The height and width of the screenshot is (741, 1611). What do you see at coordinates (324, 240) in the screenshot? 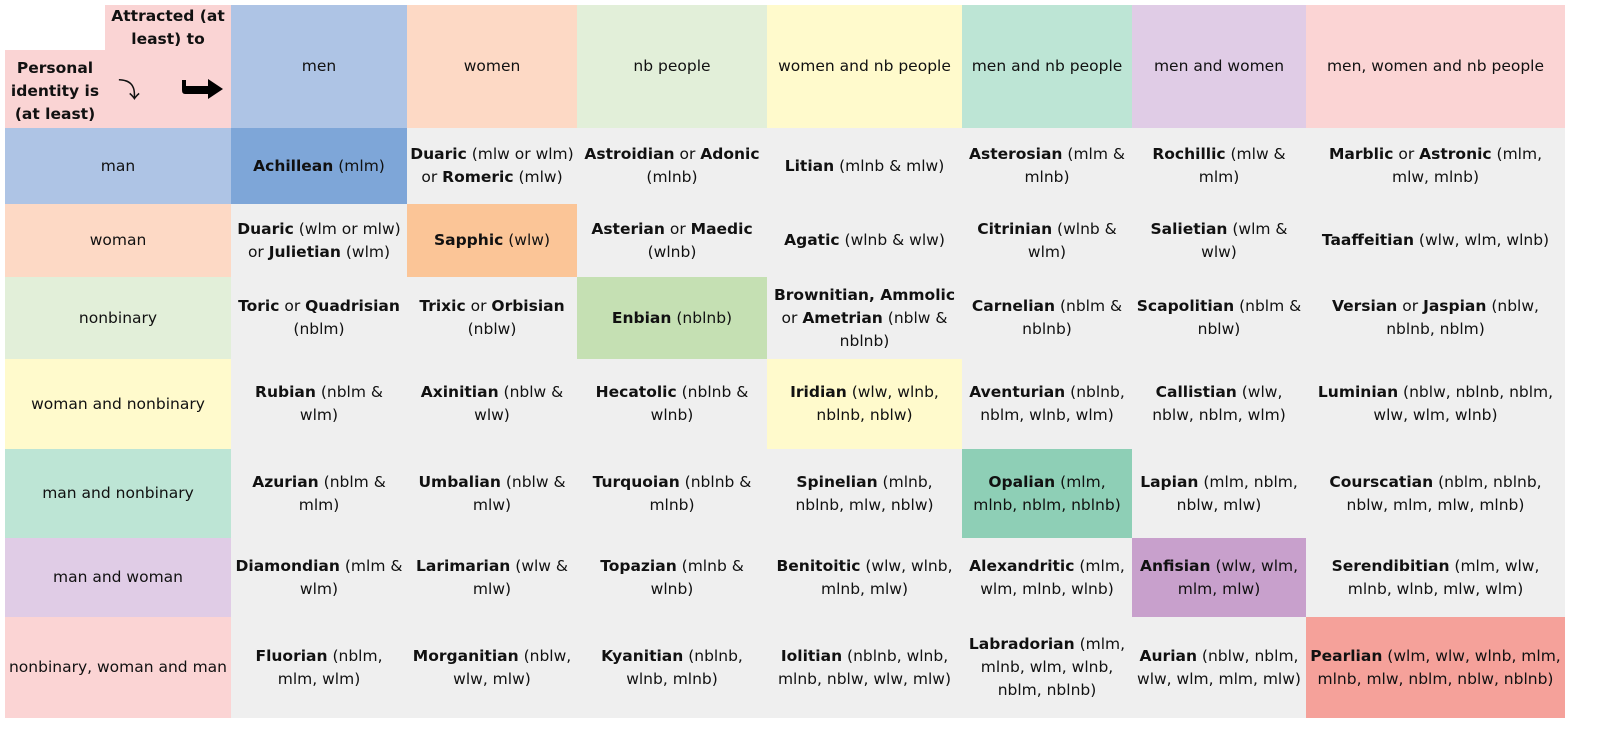
I see `term-abbreviation: (wlm or mlw) or` at bounding box center [324, 240].